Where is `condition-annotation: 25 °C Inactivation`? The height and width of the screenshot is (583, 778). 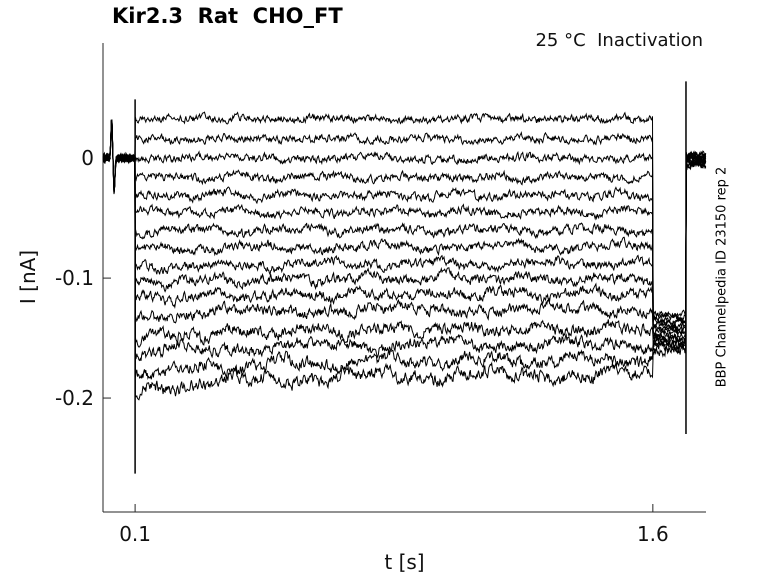
condition-annotation: 25 °C Inactivation is located at coordinates (619, 40).